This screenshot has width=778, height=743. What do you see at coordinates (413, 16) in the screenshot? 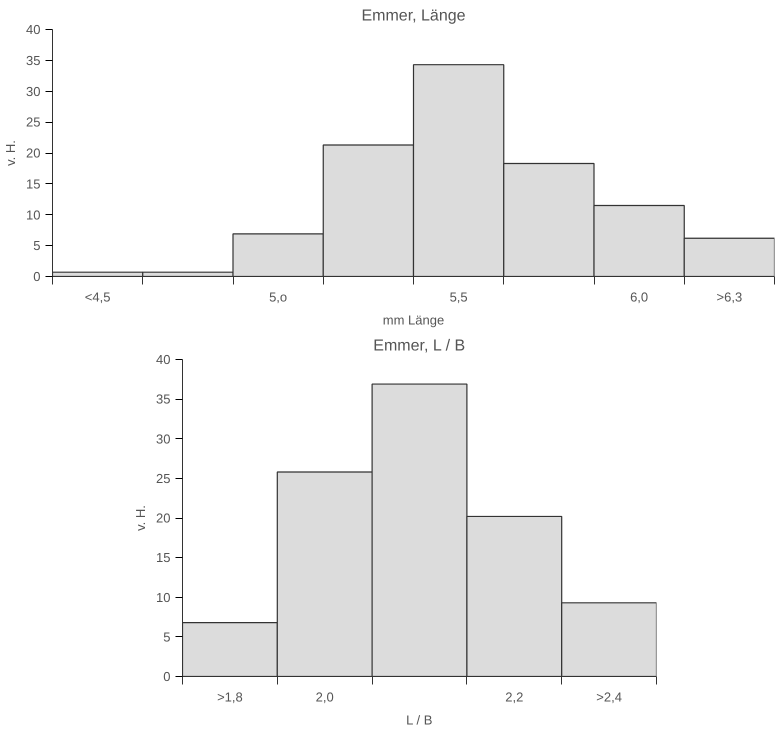
I see `chart-title: Emmer, Länge` at bounding box center [413, 16].